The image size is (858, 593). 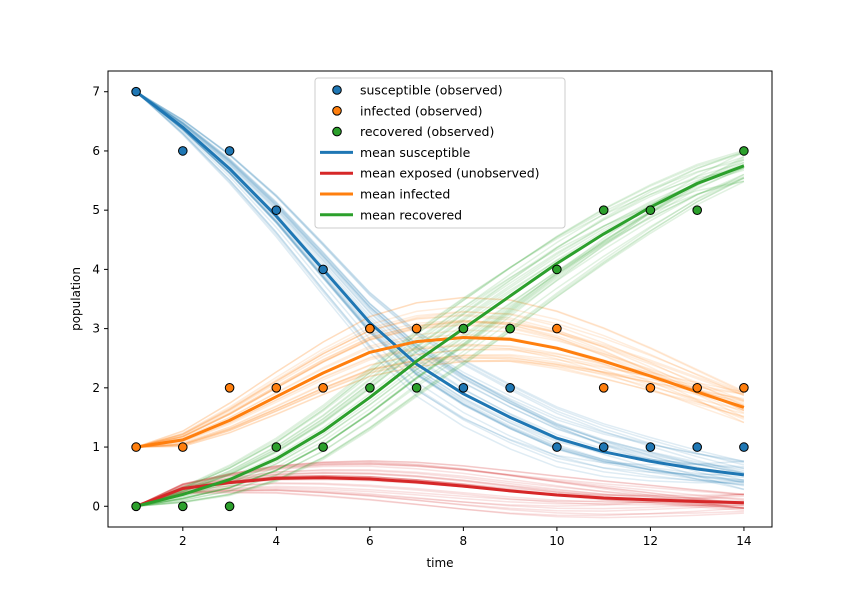 What do you see at coordinates (415, 152) in the screenshot?
I see `legend-label: mean susceptible` at bounding box center [415, 152].